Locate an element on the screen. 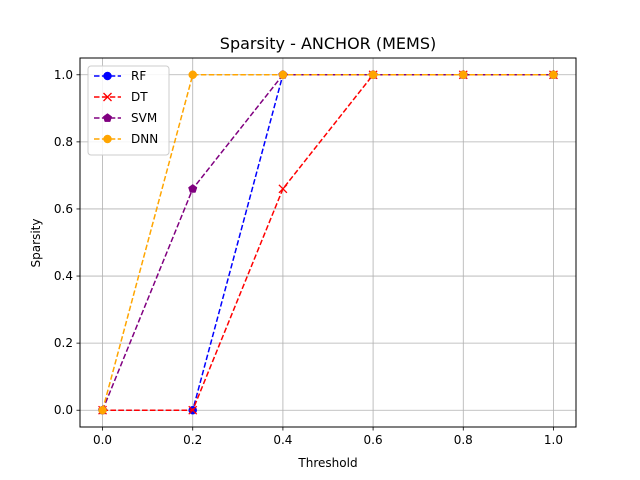  y-tick-label: 1.0 is located at coordinates (63, 75).